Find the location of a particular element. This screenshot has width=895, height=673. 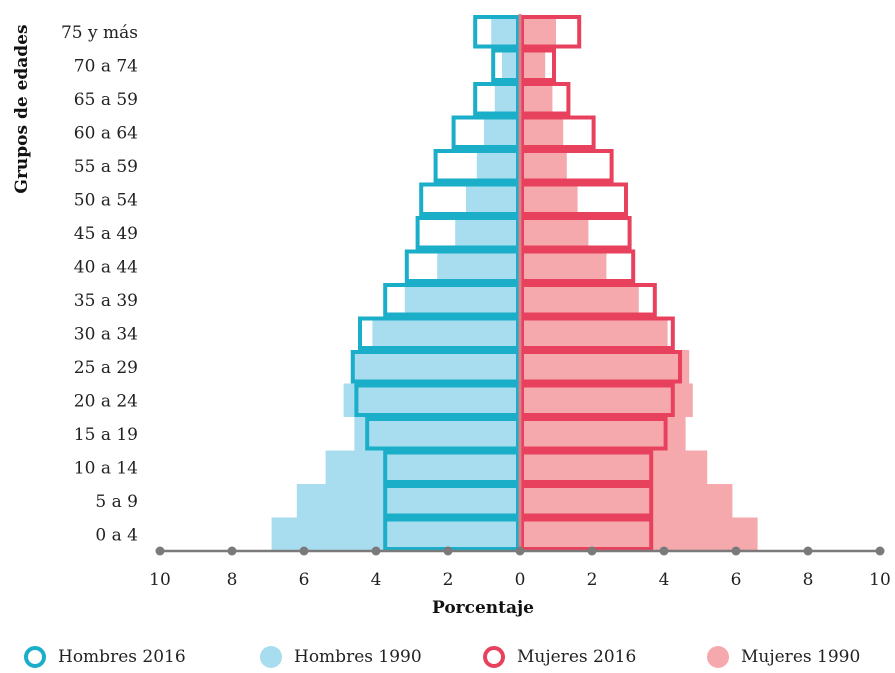

x-tick-label: 10 is located at coordinates (880, 580).